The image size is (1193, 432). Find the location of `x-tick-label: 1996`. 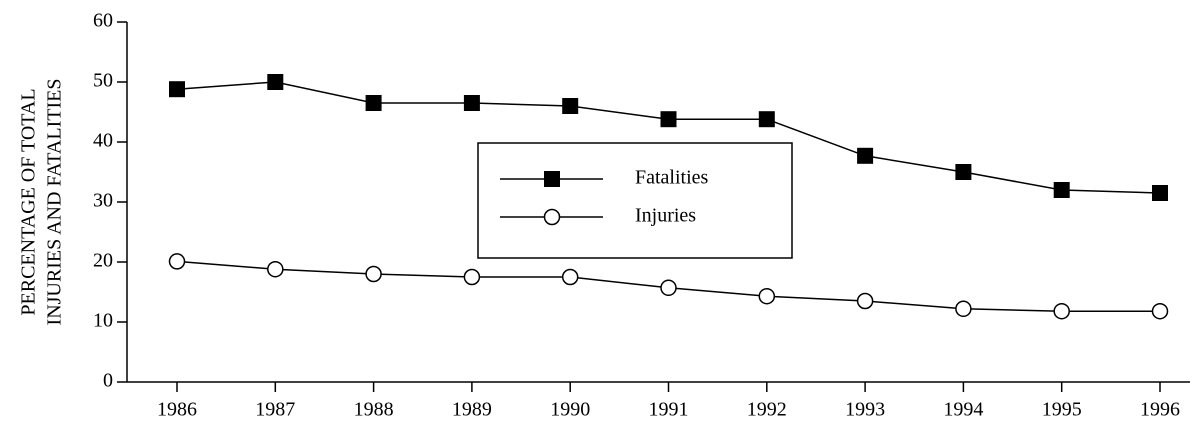

x-tick-label: 1996 is located at coordinates (1160, 410).